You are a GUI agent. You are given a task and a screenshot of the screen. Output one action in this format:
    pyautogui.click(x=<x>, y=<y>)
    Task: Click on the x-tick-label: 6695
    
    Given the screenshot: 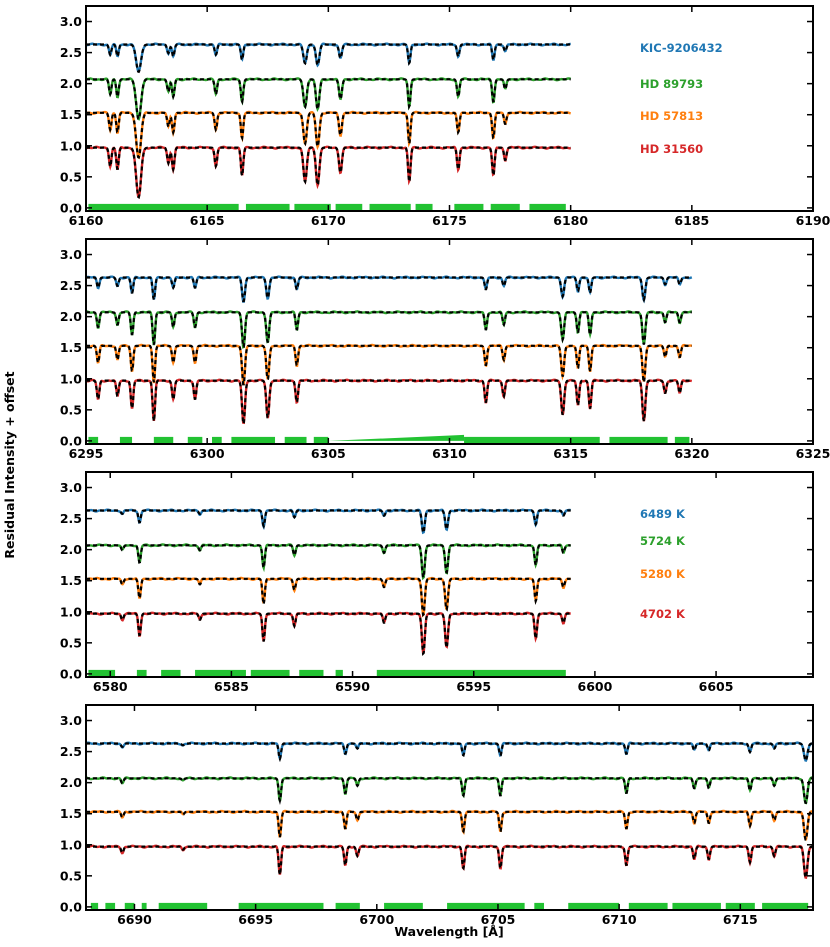 What is the action you would take?
    pyautogui.click(x=255, y=919)
    